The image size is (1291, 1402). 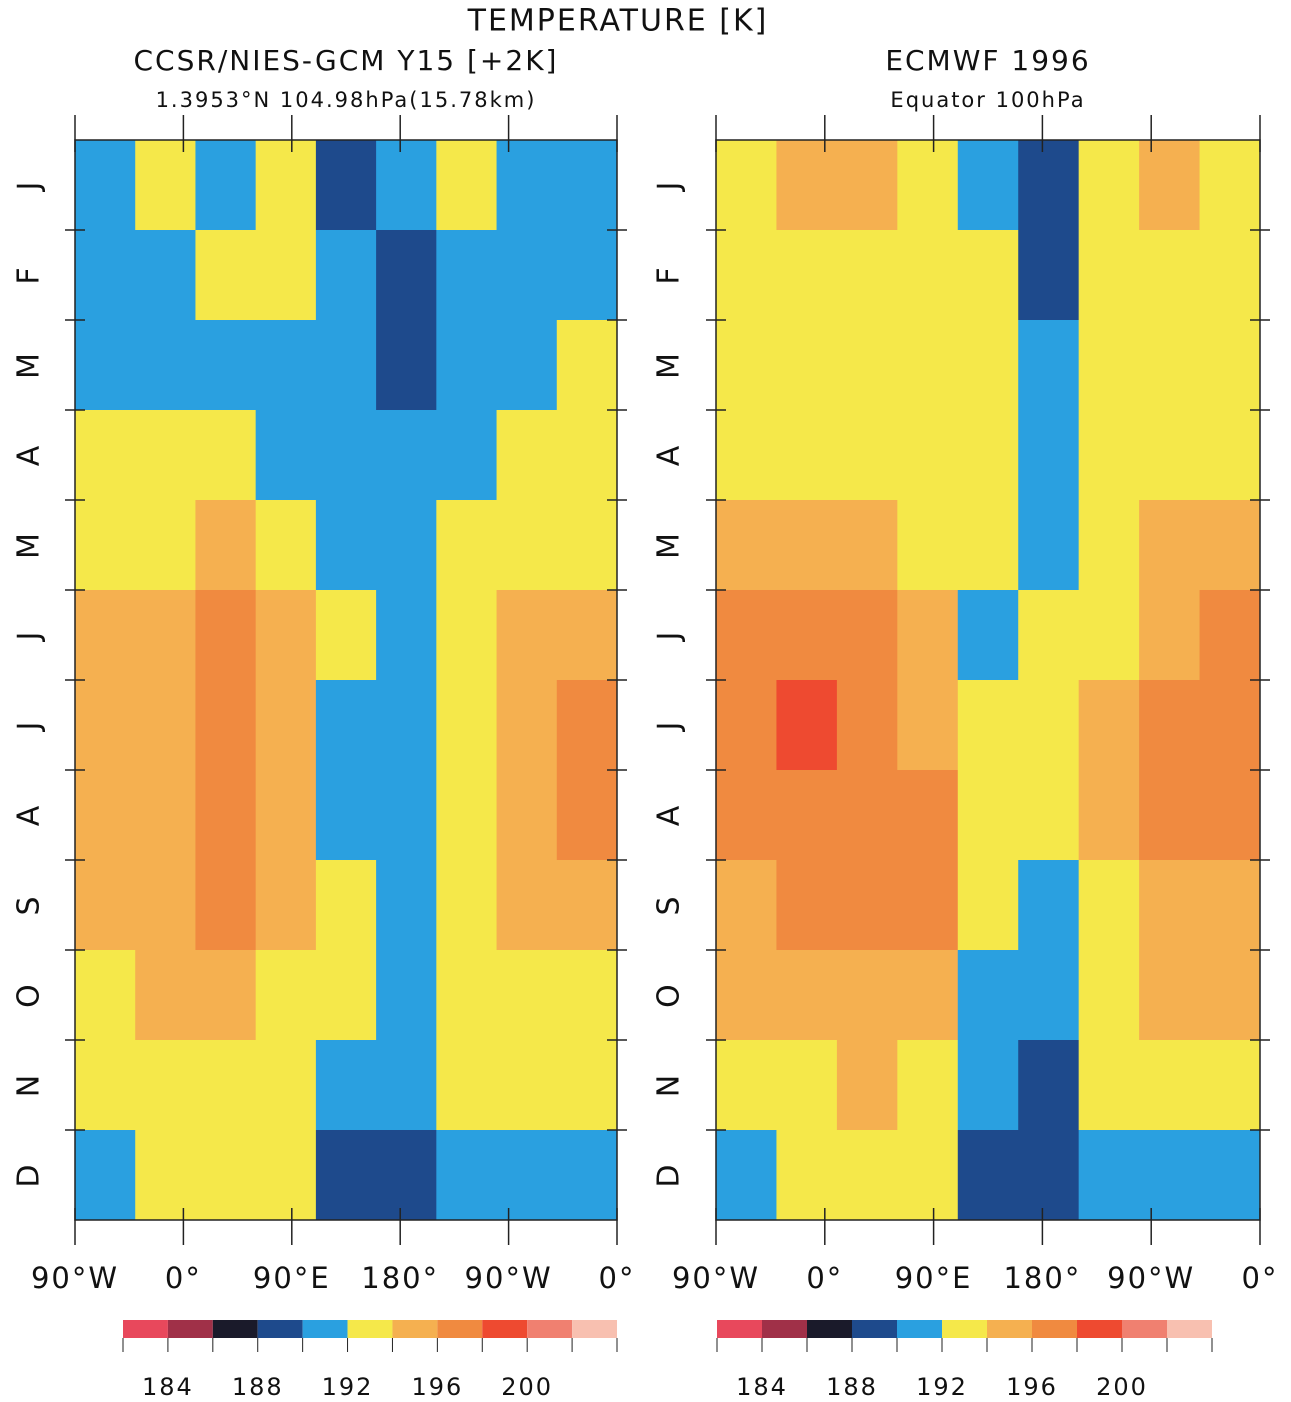 I want to click on colorbar-label: 188, so click(x=852, y=1387).